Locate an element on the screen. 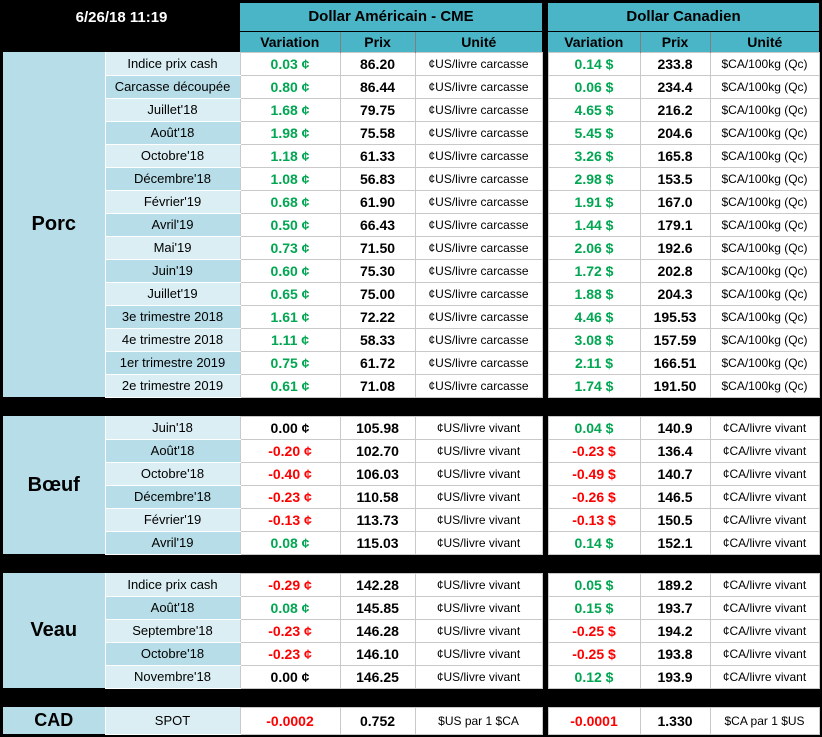 Image resolution: width=822 pixels, height=737 pixels. cad-price-value: 204.3 is located at coordinates (675, 293).